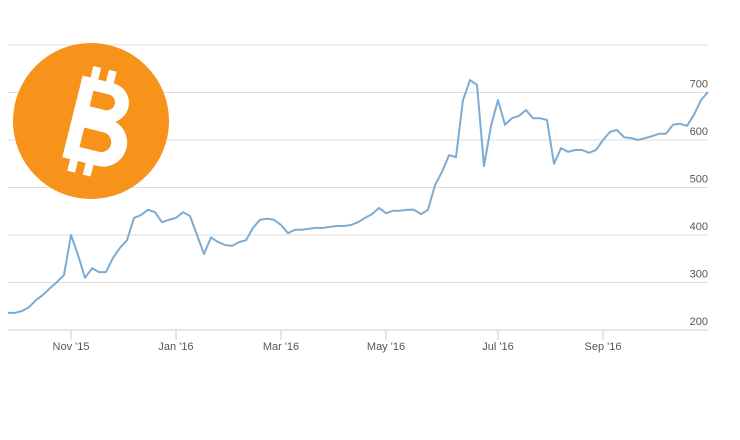 Image resolution: width=740 pixels, height=440 pixels. I want to click on x-tick-label: Jul '16, so click(497, 347).